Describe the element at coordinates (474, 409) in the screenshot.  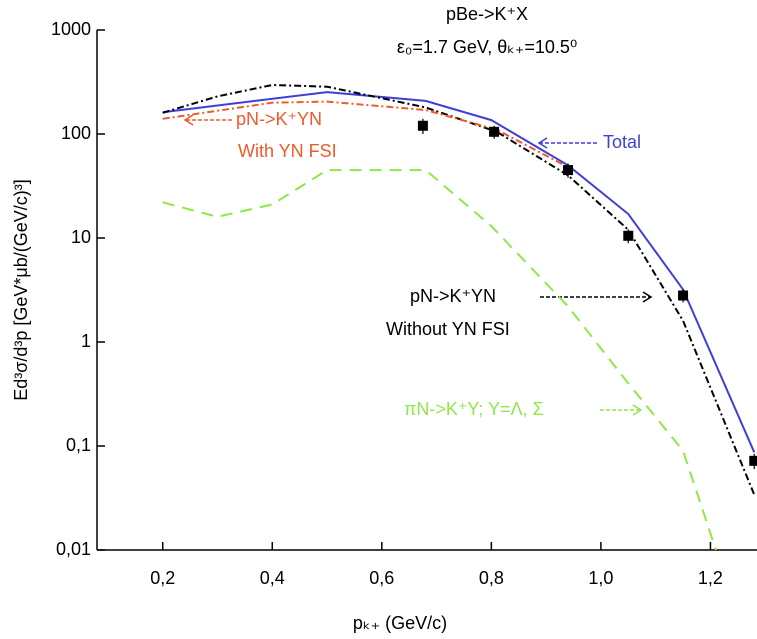
I see `annotation: πN->K⁺Y; Y=Λ, Σ` at that location.